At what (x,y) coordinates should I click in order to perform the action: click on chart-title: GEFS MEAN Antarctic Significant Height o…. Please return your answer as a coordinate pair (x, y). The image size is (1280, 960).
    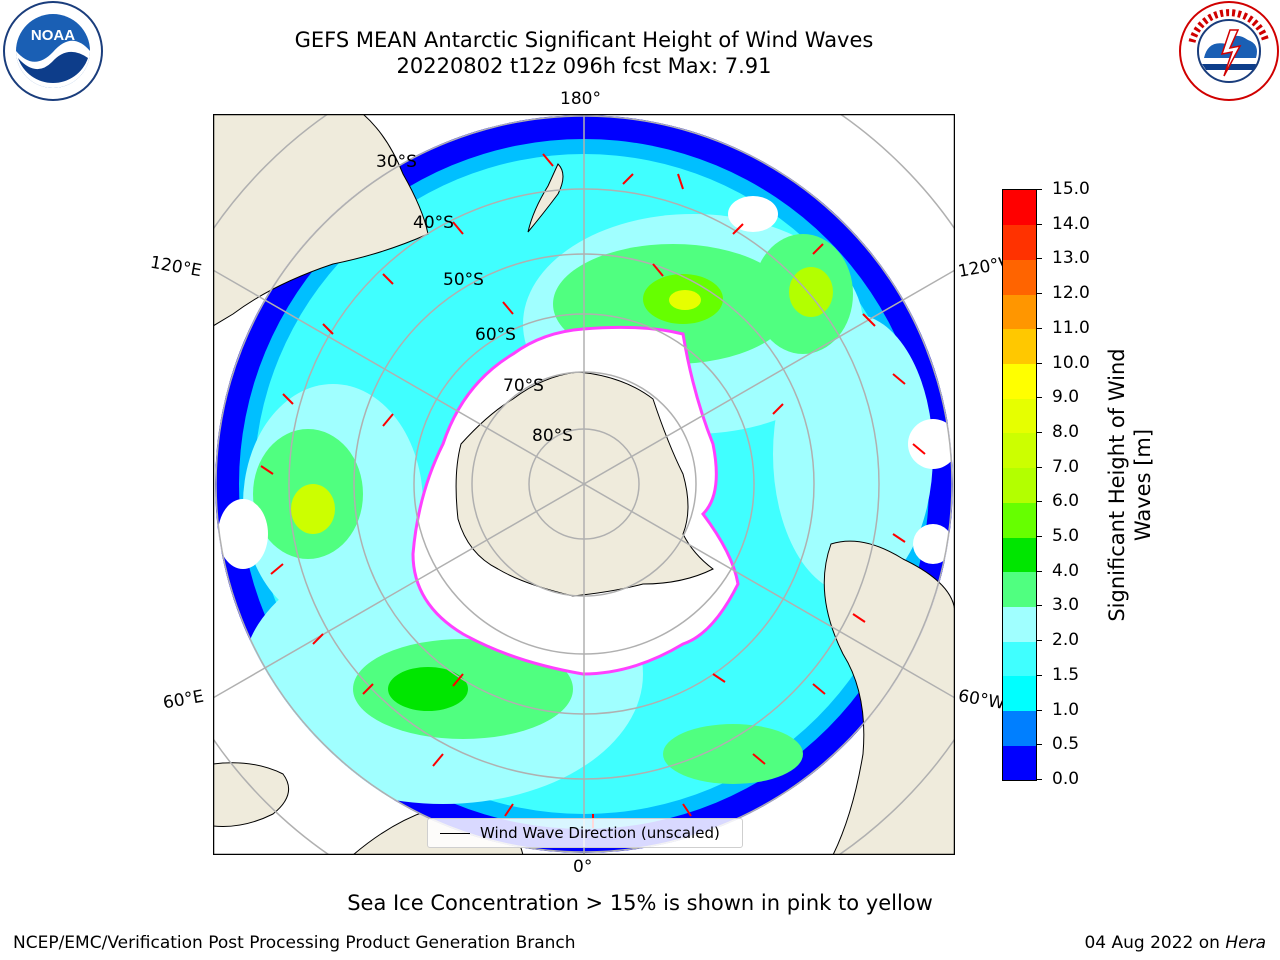
    Looking at the image, I should click on (584, 40).